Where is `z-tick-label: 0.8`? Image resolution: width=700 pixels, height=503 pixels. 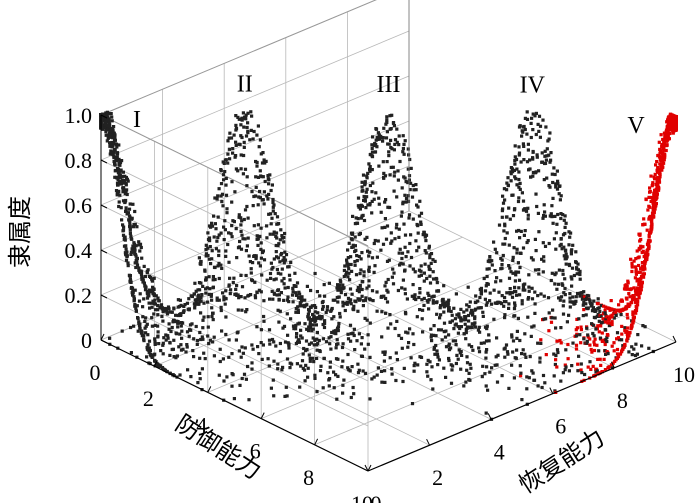
z-tick-label: 0.8 is located at coordinates (79, 160).